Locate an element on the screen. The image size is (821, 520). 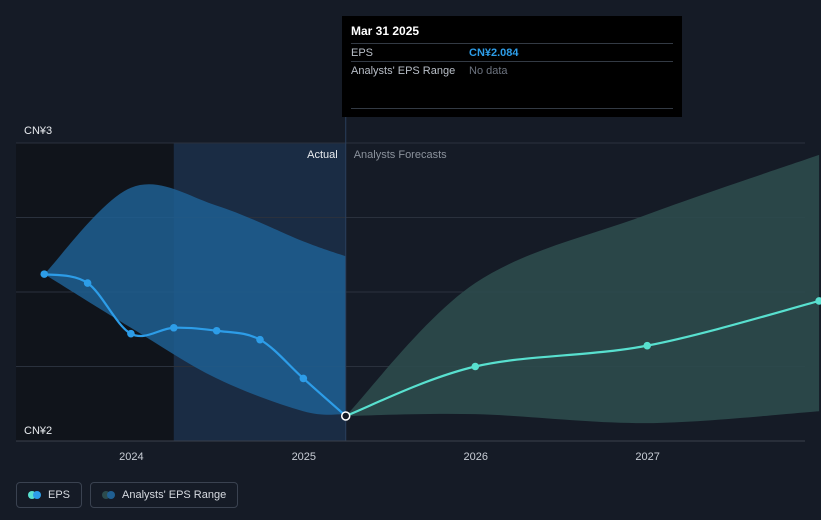
legend-eps-dot-actual is located at coordinates (37, 495).